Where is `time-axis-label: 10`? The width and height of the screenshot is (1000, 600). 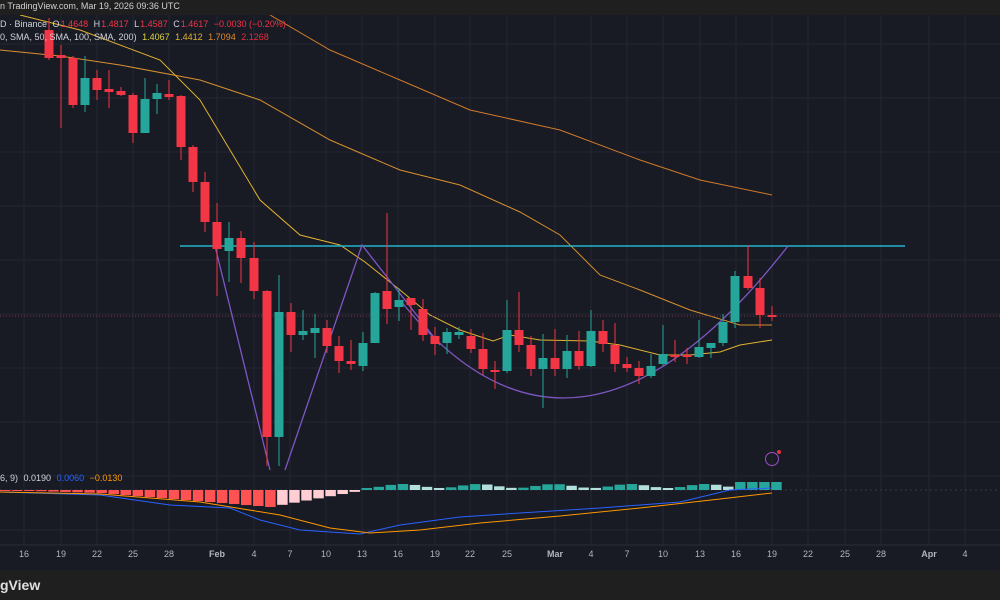
time-axis-label: 10 is located at coordinates (663, 554).